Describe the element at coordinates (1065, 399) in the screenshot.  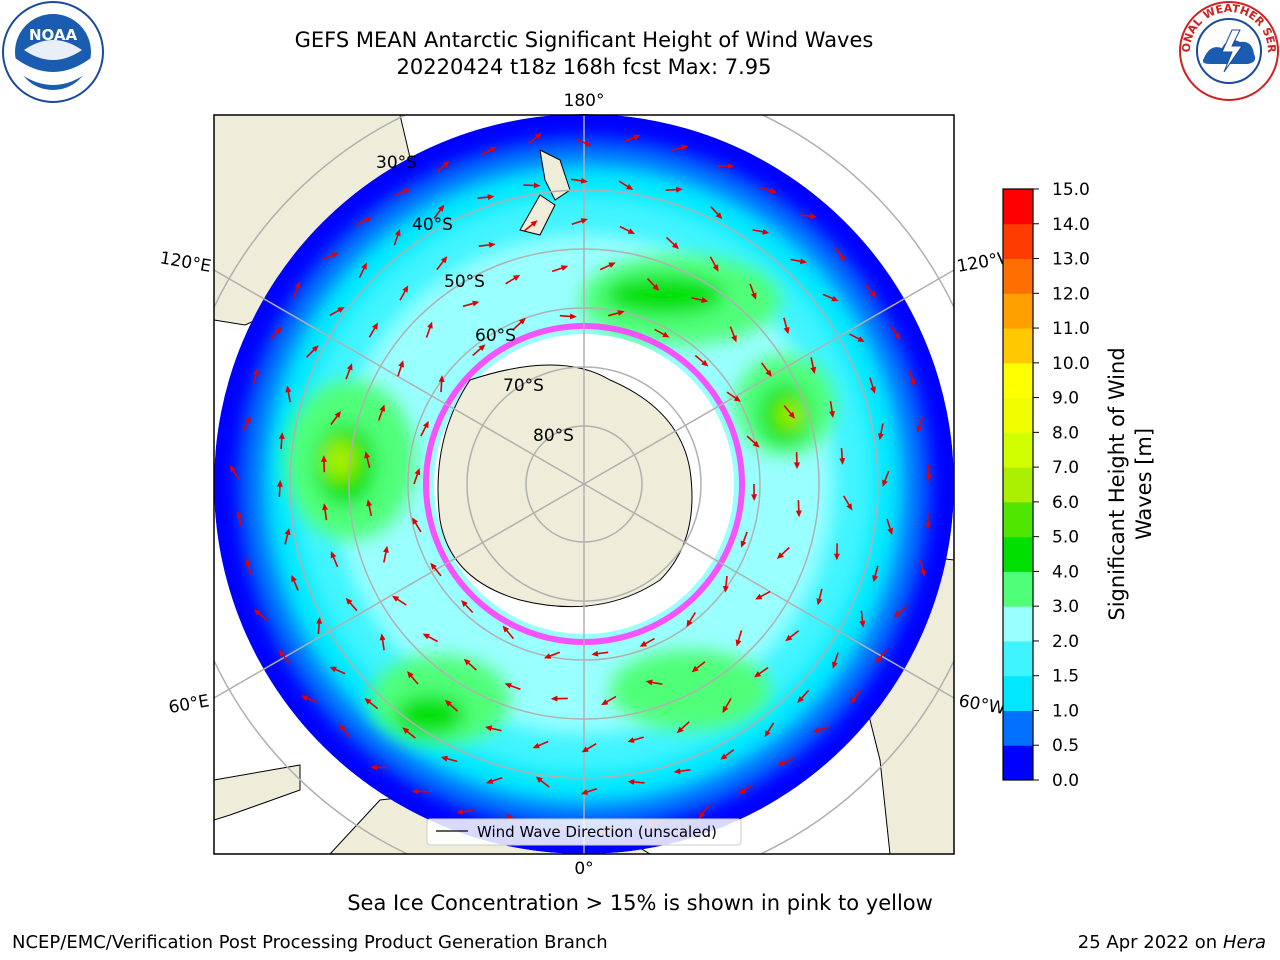
I see `colorbar-tick-label: 9.0` at that location.